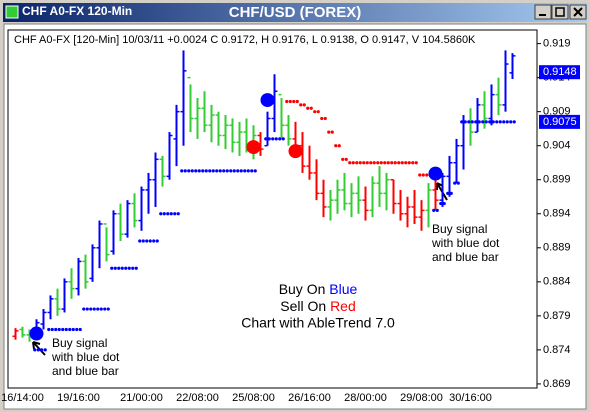  I want to click on annotation: and blue bar, so click(465, 257).